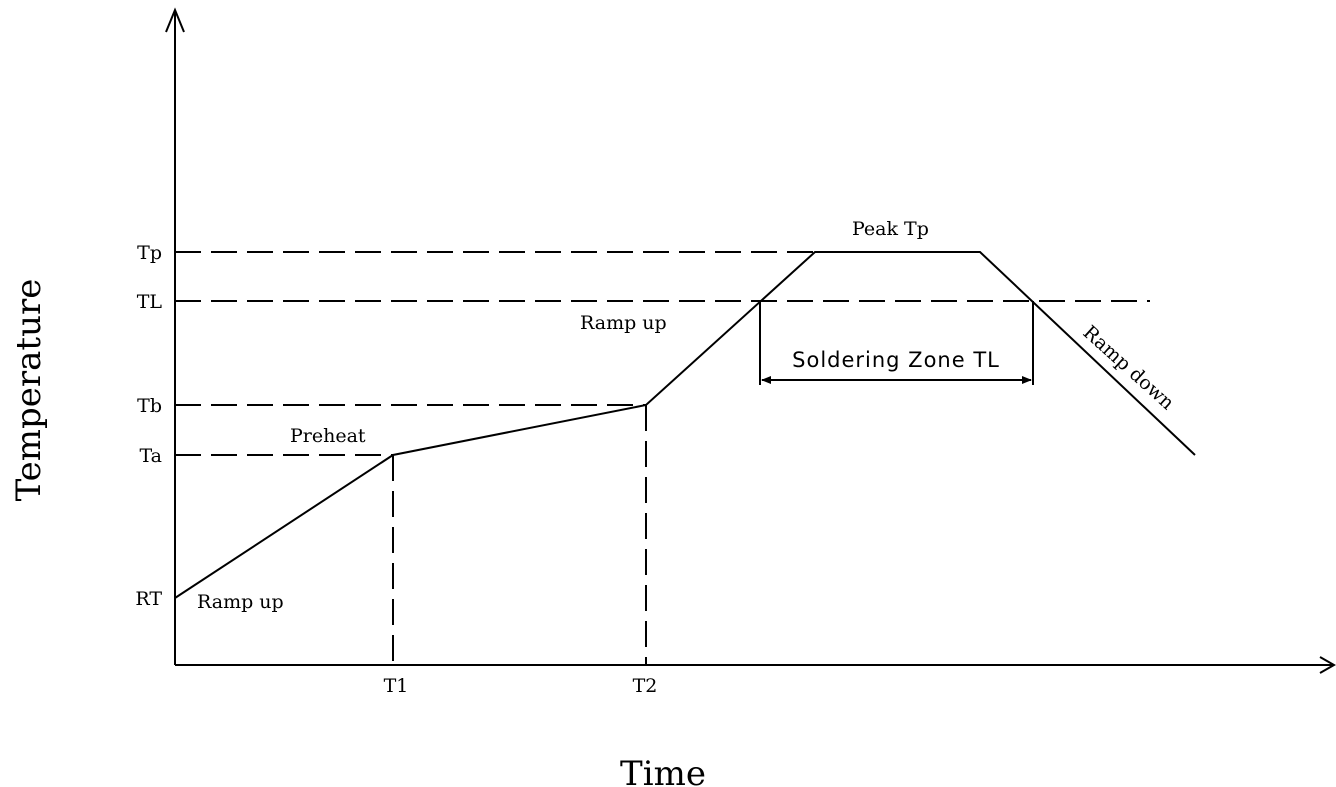 This screenshot has height=787, width=1336. Describe the element at coordinates (328, 436) in the screenshot. I see `segment-label-preheat: Preheat` at that location.